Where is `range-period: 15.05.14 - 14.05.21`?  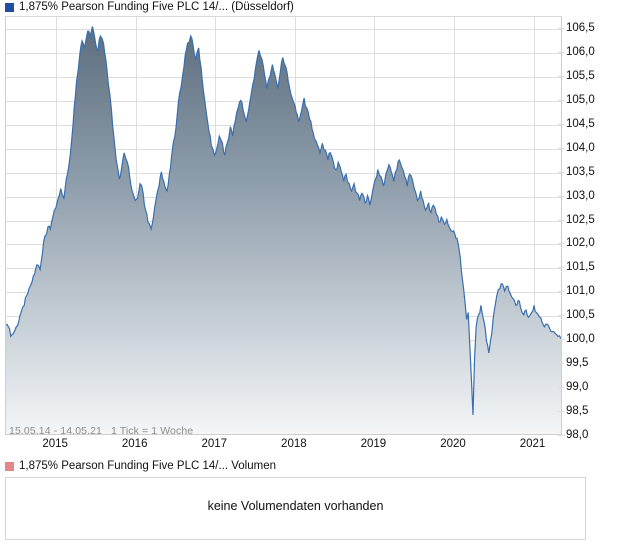 range-period: 15.05.14 - 14.05.21 is located at coordinates (55, 431).